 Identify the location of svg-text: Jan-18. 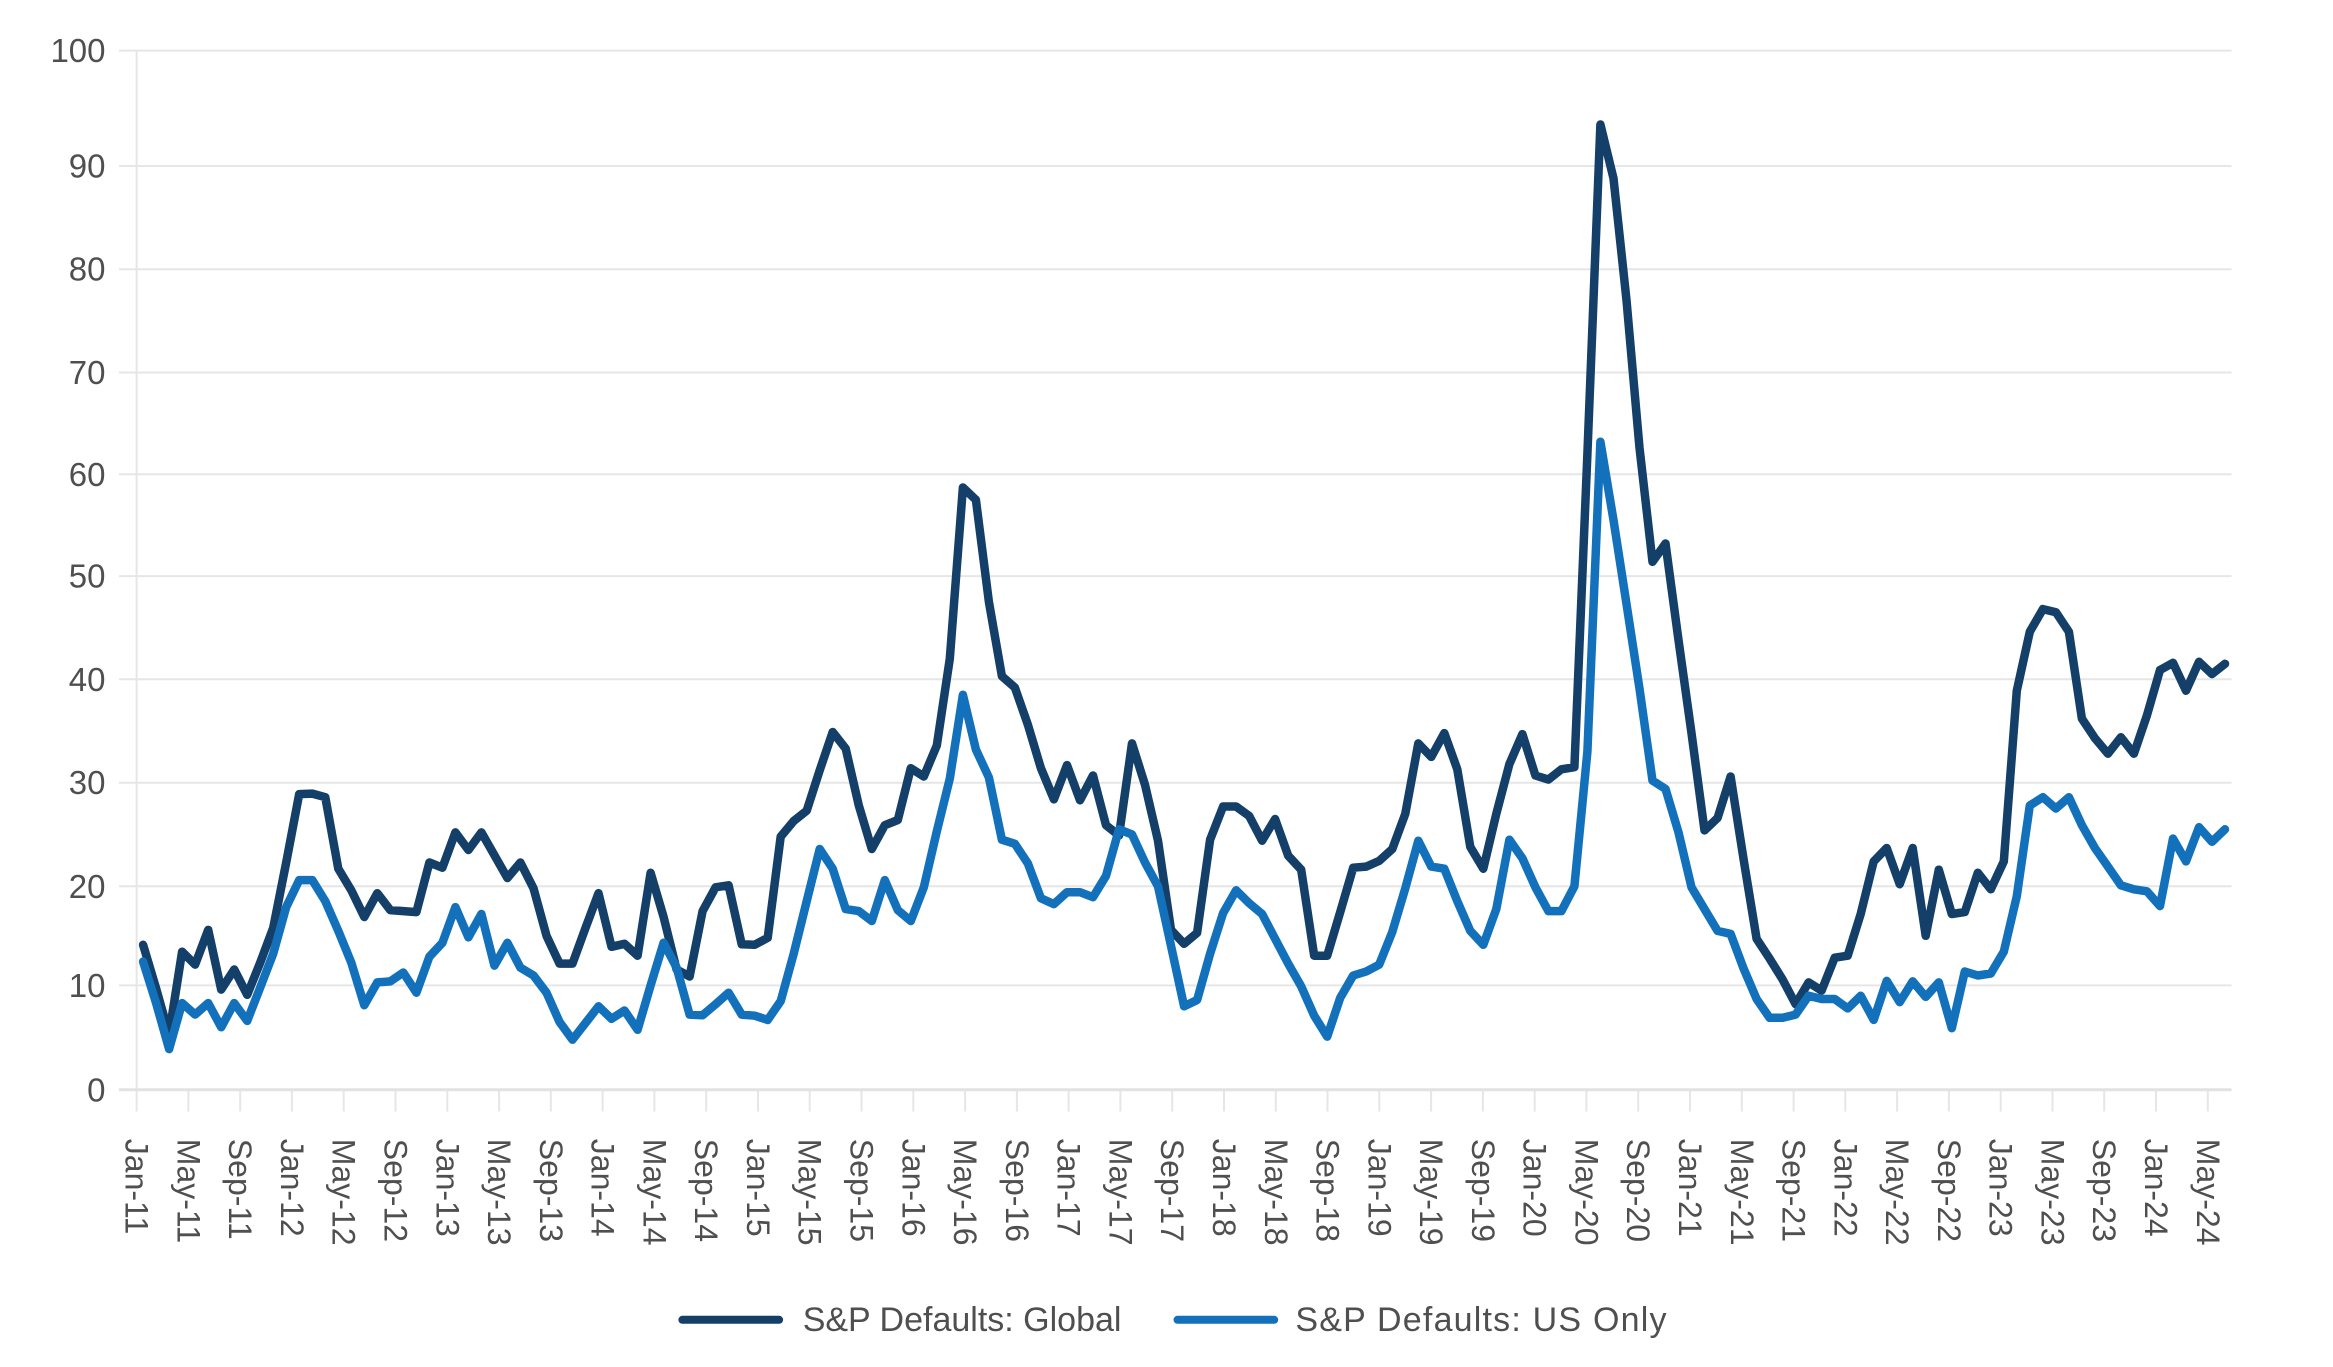
(1224, 1188).